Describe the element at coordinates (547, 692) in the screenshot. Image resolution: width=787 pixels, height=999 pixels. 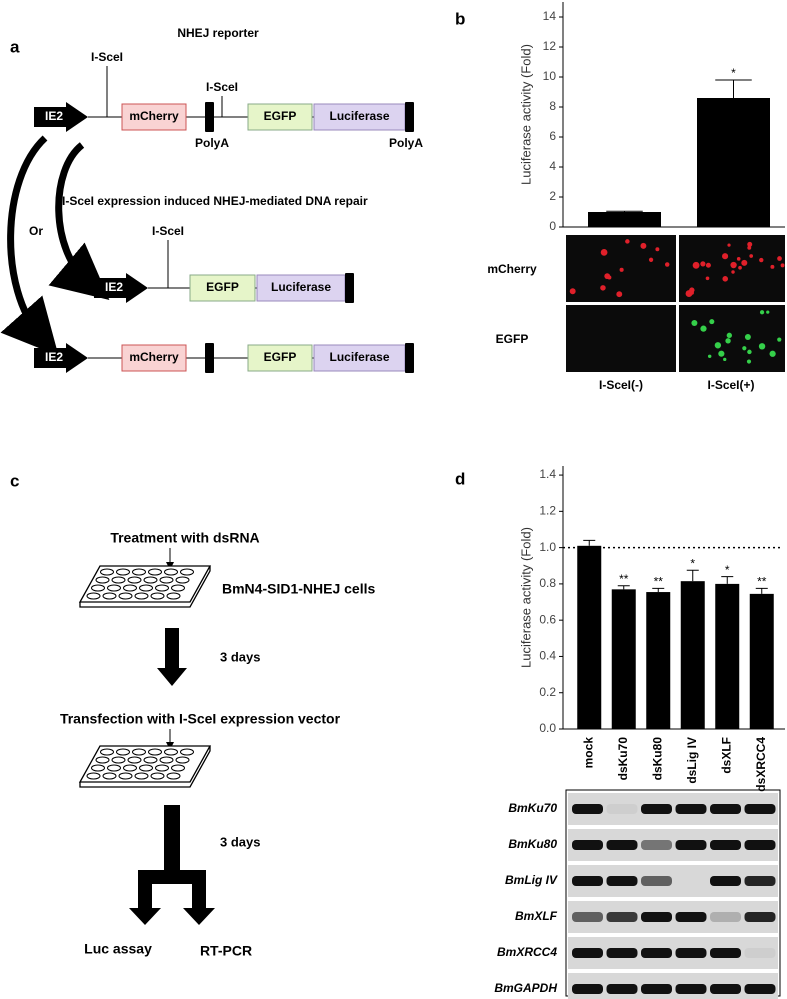
I see `y-tick-label: 0.2` at that location.